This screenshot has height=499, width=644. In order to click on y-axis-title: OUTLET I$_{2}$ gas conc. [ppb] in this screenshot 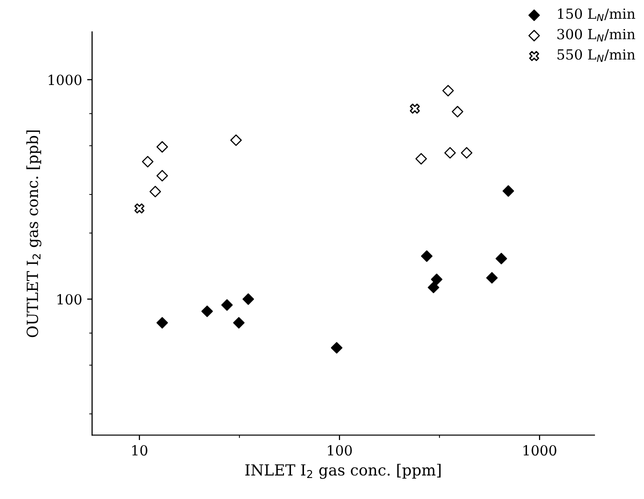, I will do `click(34, 234)`.